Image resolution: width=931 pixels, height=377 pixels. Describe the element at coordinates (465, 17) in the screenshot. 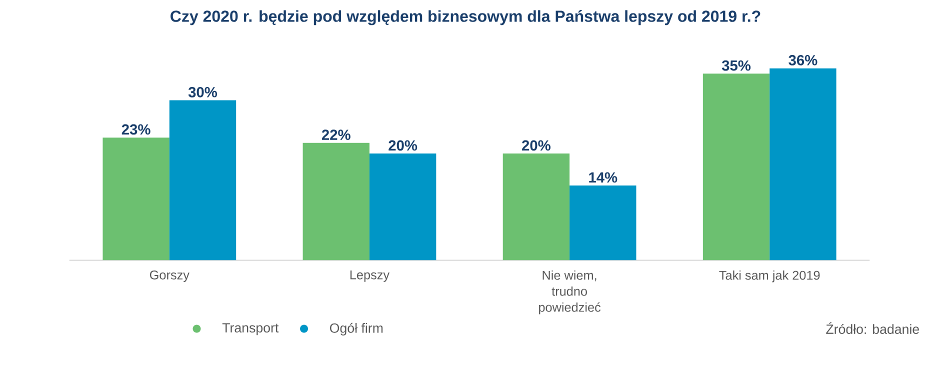

I see `chart-title: Czy 2020 r. będzie pod względem biznesowym dla Państwa lepszy od 2019 r.?` at that location.